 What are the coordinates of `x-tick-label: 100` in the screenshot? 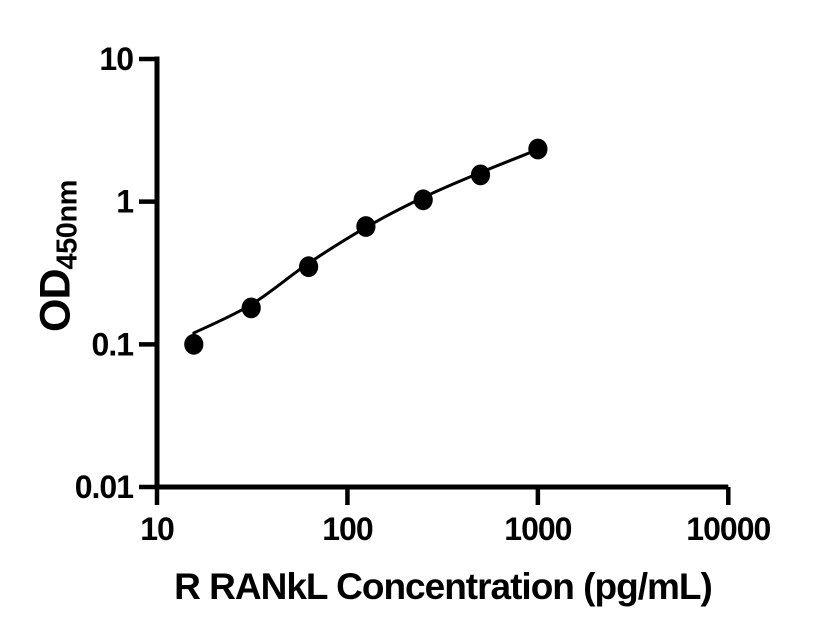 It's located at (347, 529).